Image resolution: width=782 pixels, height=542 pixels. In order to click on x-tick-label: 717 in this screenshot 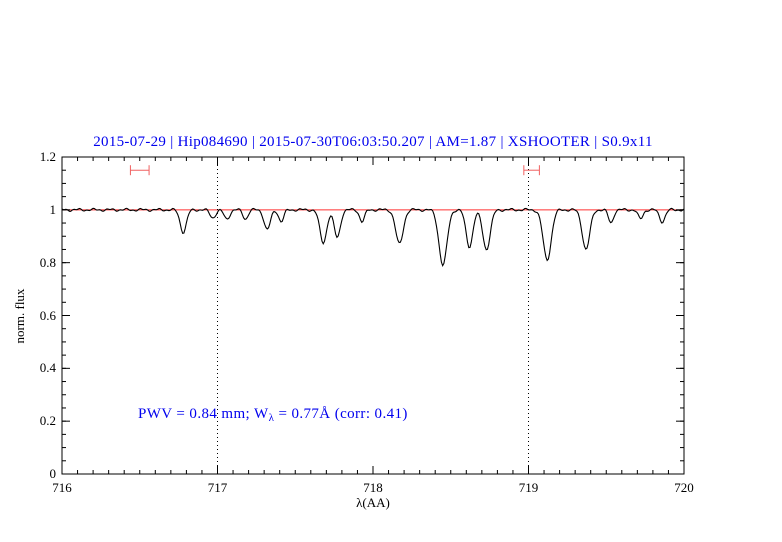, I will do `click(217, 487)`.